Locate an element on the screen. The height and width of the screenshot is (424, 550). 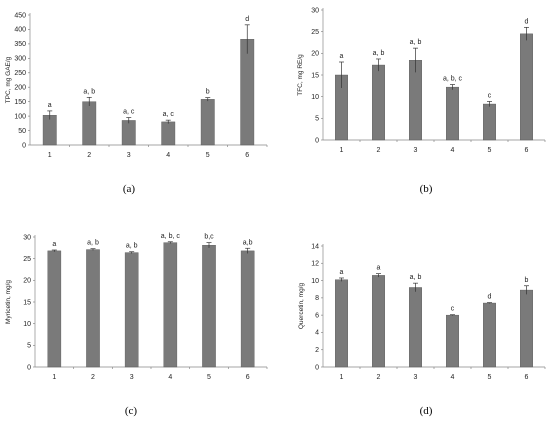
y-axis-label: Quercetin, mg/g is located at coordinates (301, 305).